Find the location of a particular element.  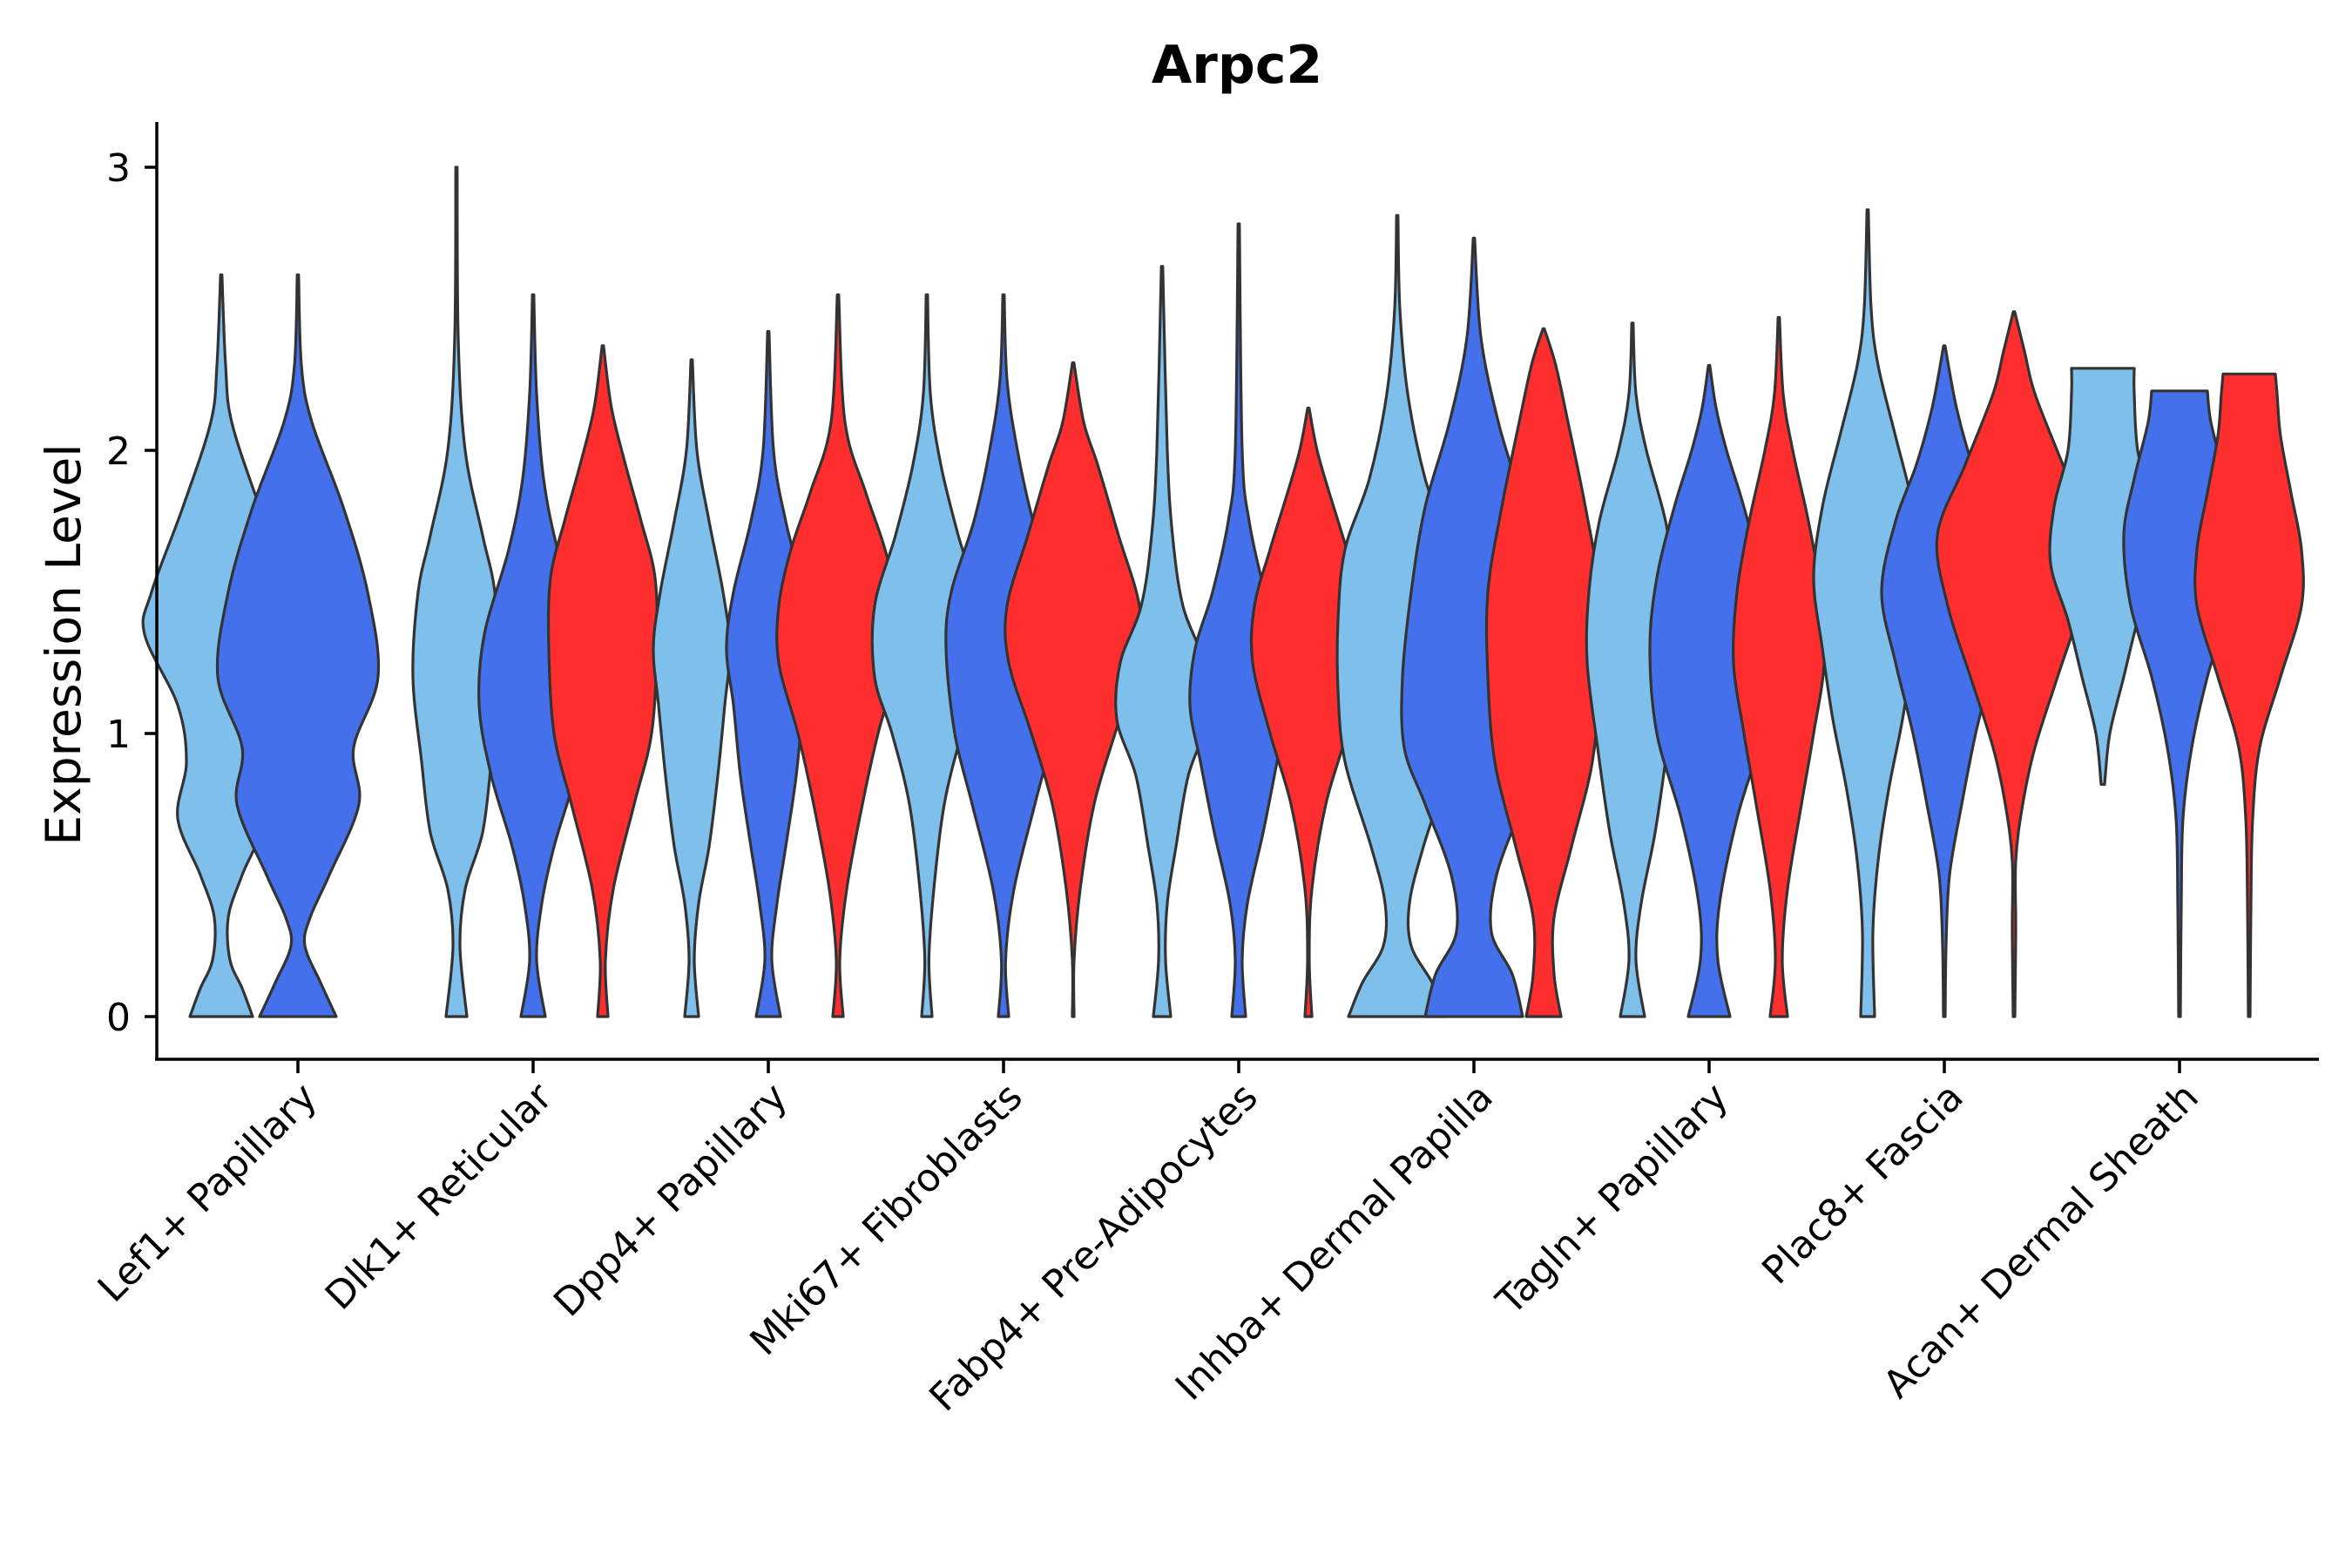

x-tick-label: Lef1+ Papillary is located at coordinates (208, 1193).